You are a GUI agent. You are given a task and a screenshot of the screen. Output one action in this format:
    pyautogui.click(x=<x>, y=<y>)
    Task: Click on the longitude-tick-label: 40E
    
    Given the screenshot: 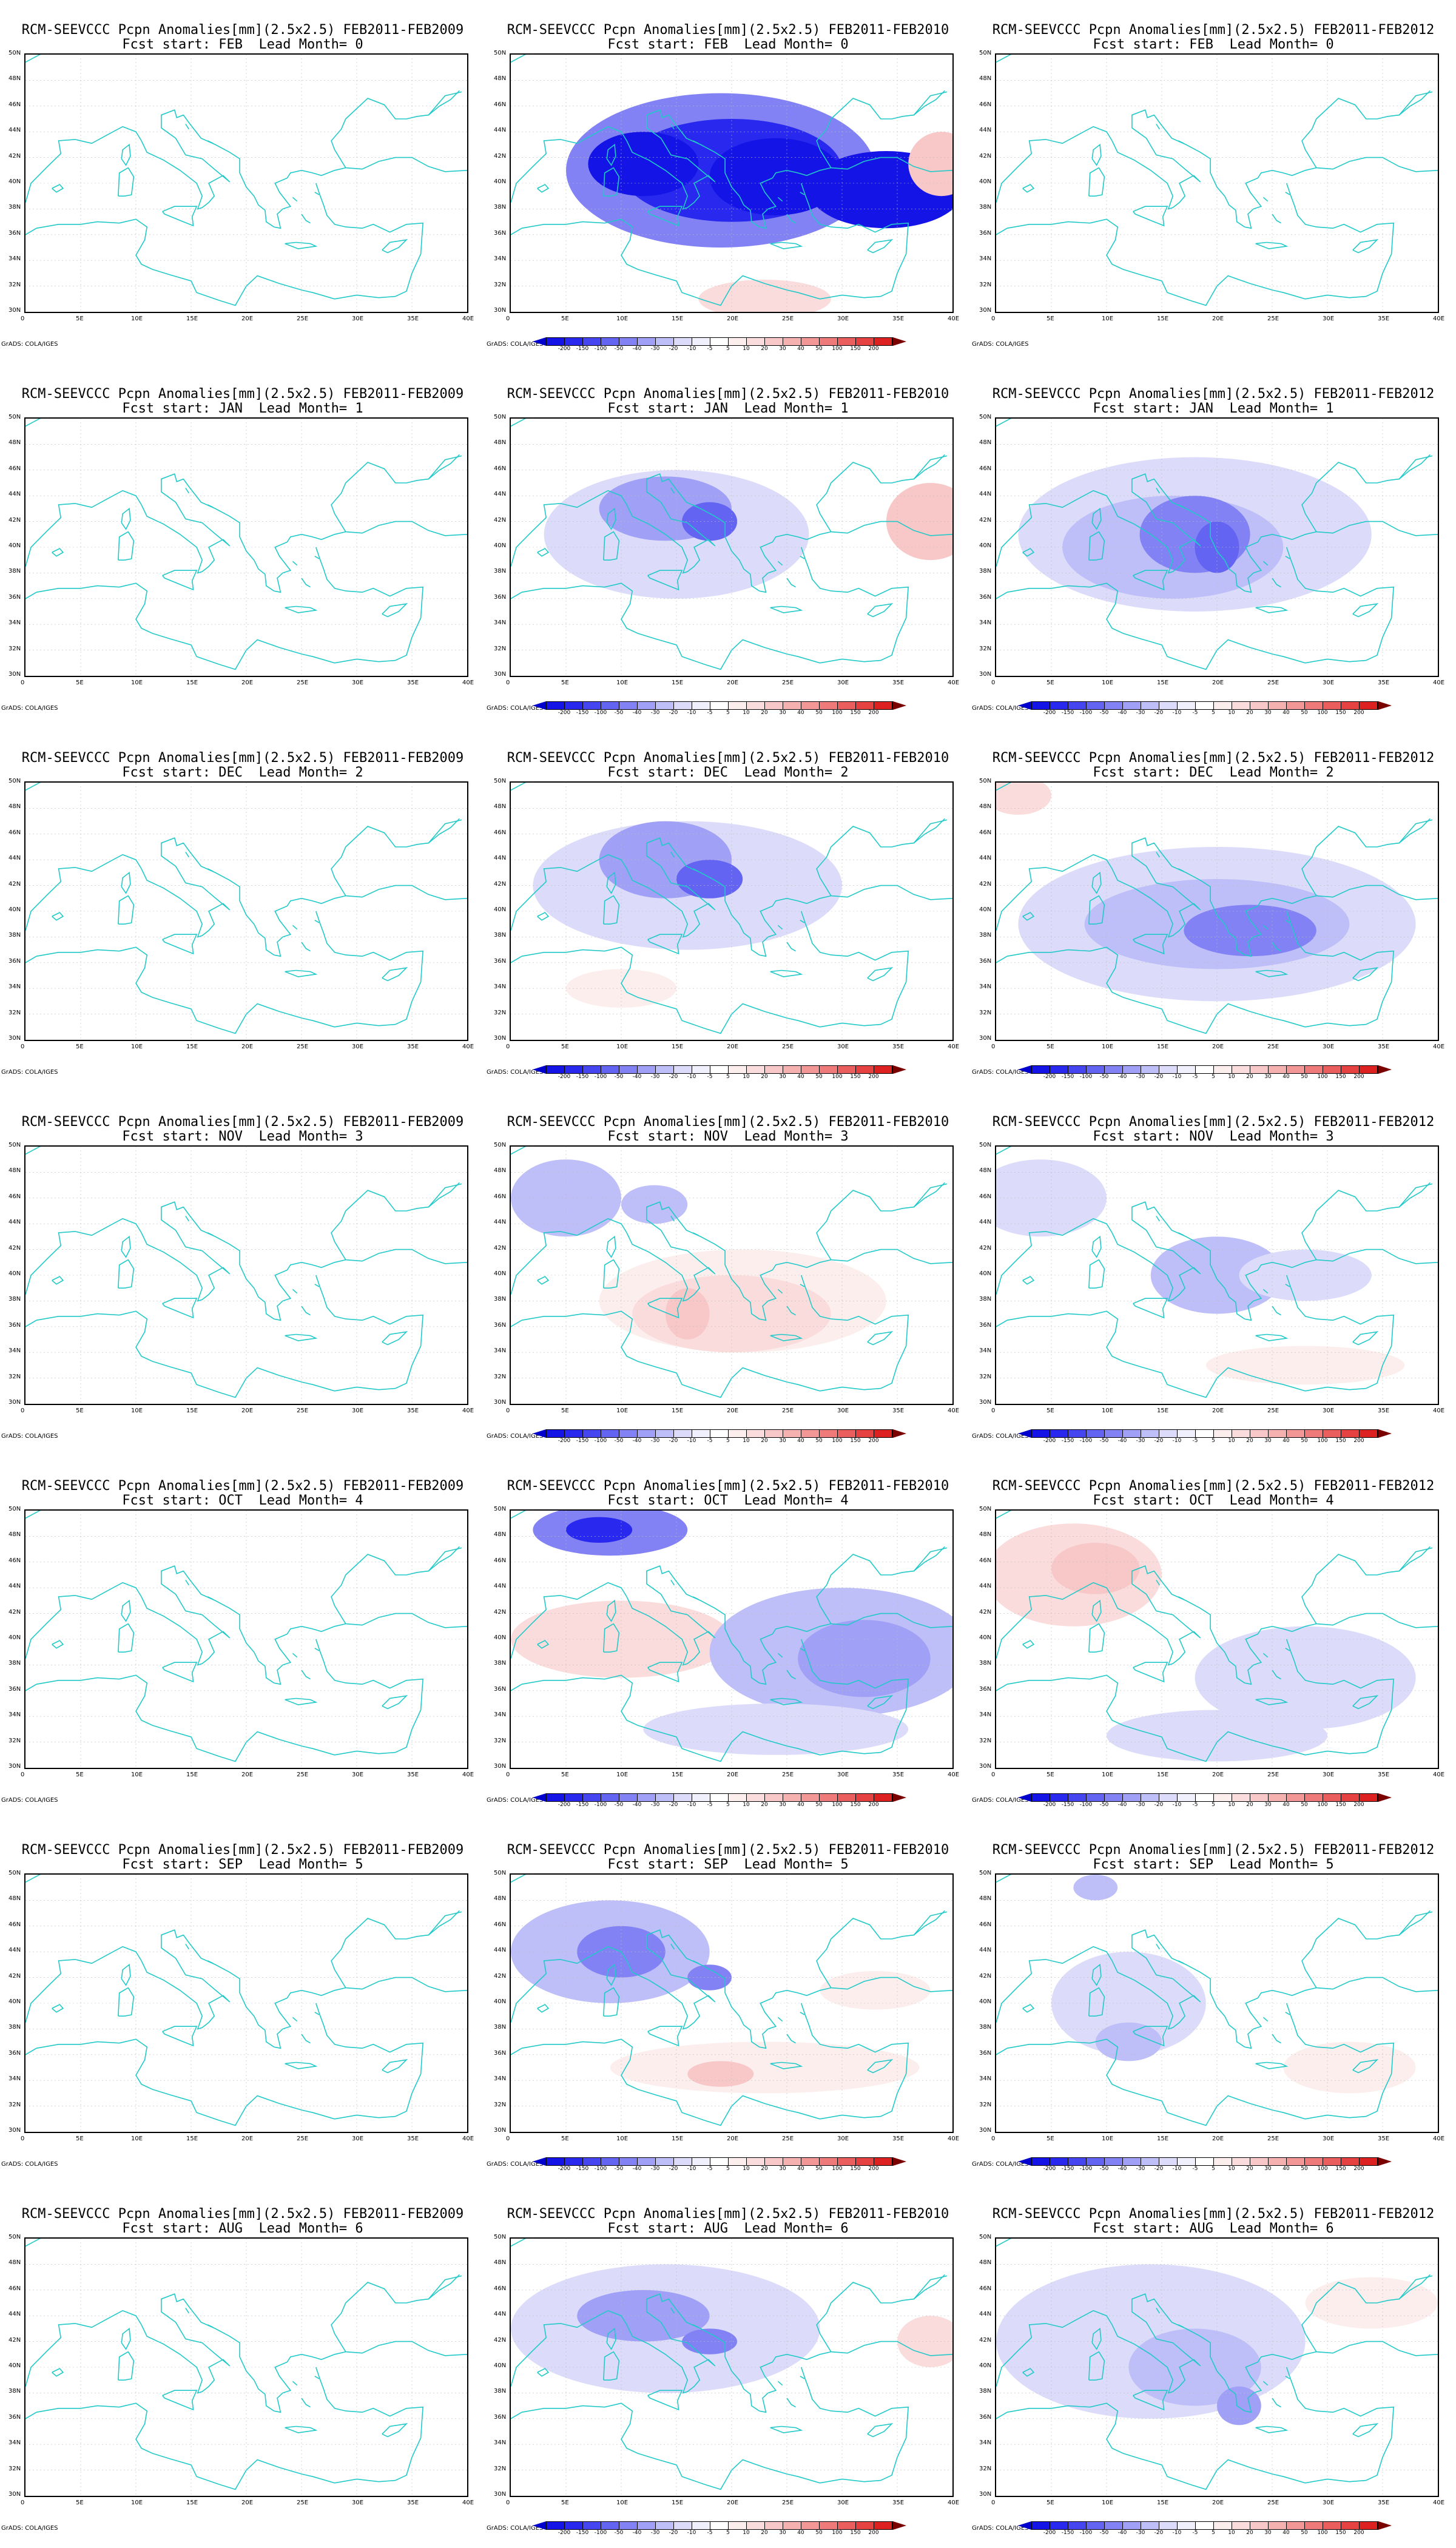 What is the action you would take?
    pyautogui.click(x=468, y=1410)
    